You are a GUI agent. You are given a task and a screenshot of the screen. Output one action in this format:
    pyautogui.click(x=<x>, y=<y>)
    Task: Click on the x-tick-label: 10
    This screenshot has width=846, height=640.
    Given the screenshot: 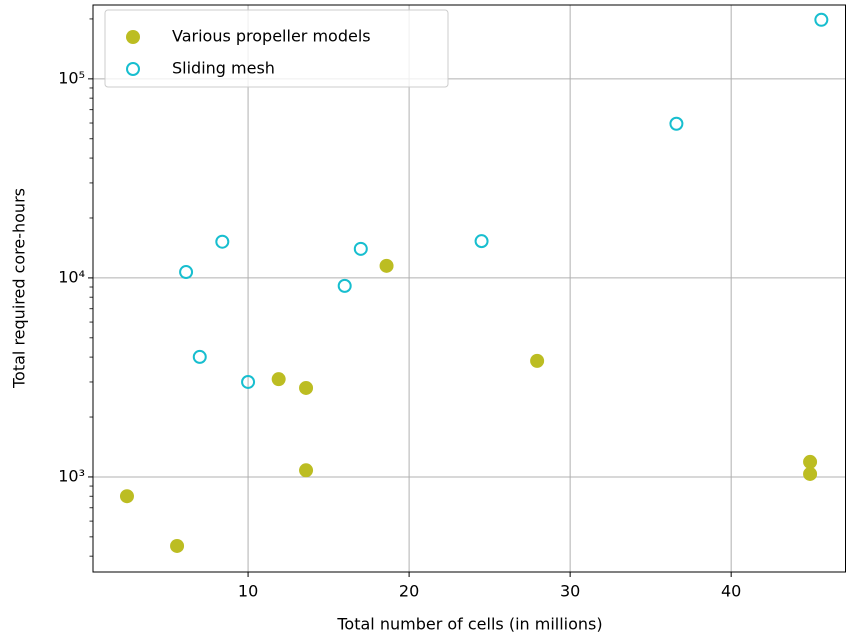 What is the action you would take?
    pyautogui.click(x=248, y=591)
    